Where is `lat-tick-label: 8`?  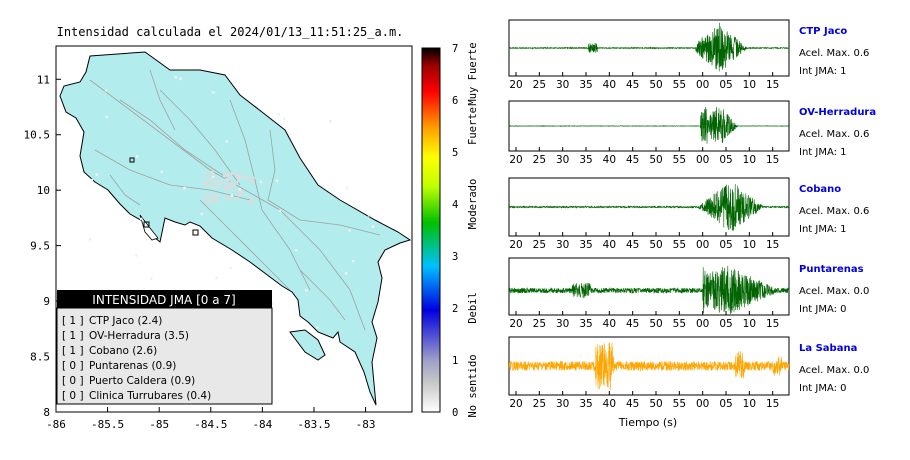 lat-tick-label: 8 is located at coordinates (46, 412).